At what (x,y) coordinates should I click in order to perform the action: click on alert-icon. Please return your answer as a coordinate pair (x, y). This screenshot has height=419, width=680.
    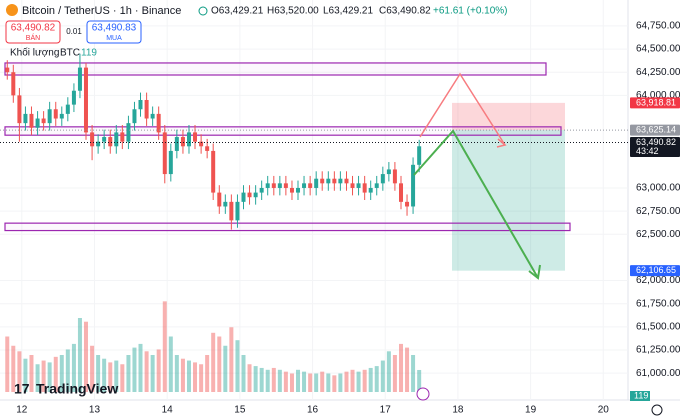
    Looking at the image, I should click on (423, 394).